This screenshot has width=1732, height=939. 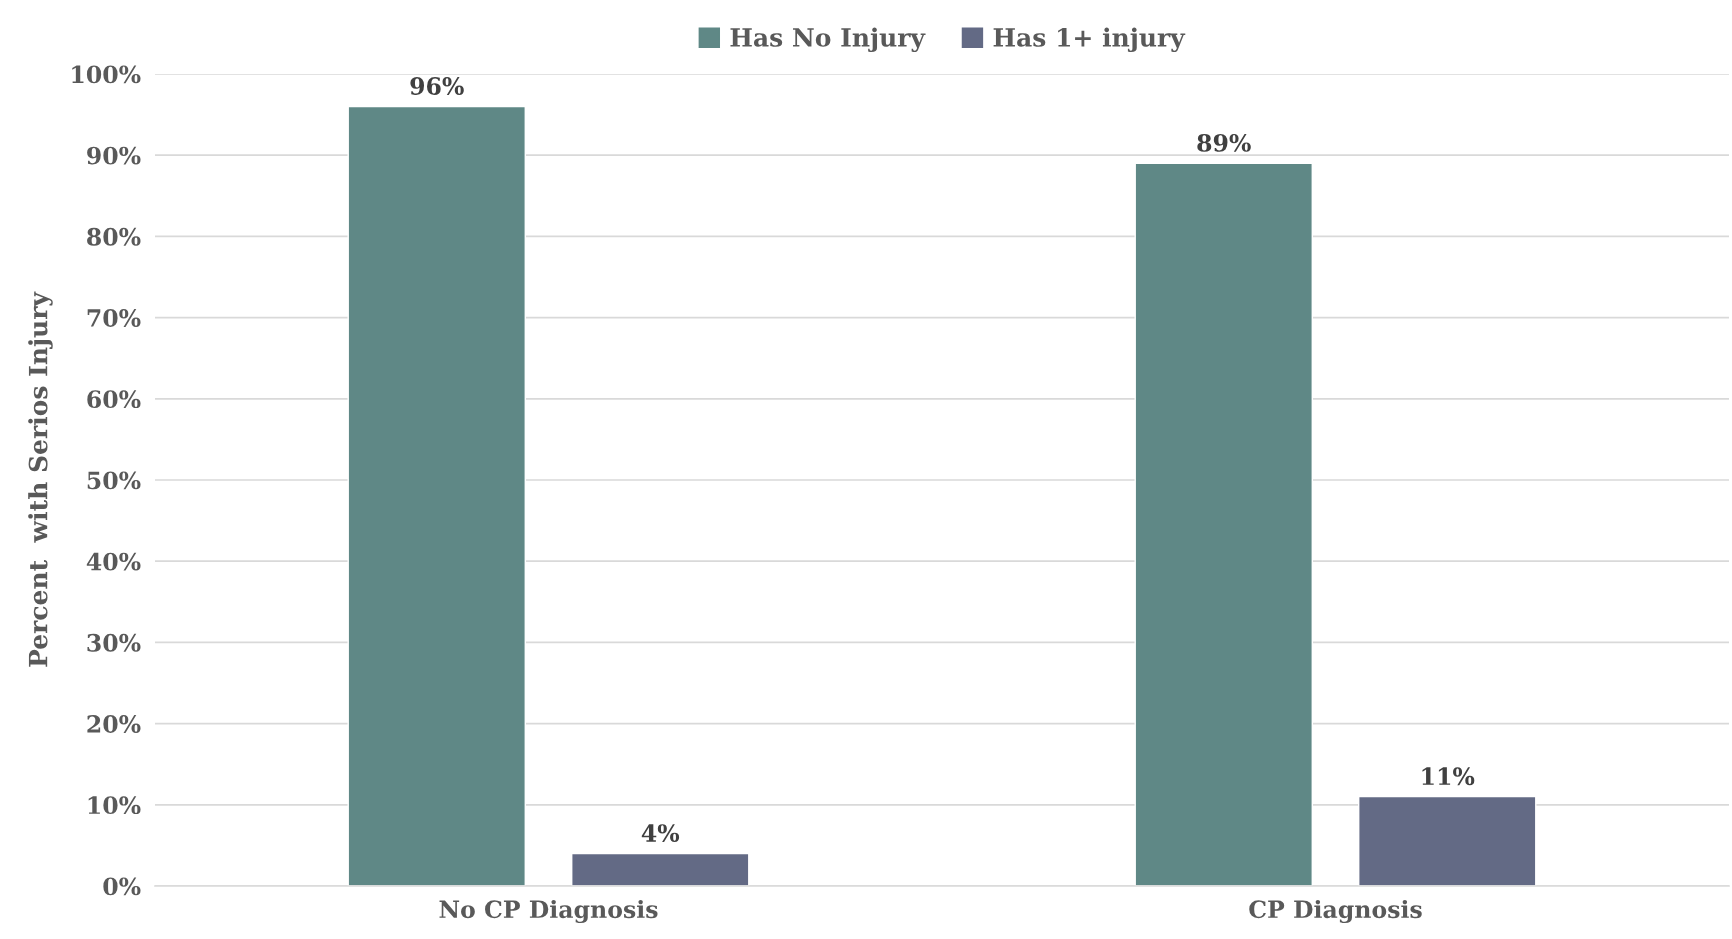 What do you see at coordinates (114, 805) in the screenshot?
I see `y-tick-label: 10%` at bounding box center [114, 805].